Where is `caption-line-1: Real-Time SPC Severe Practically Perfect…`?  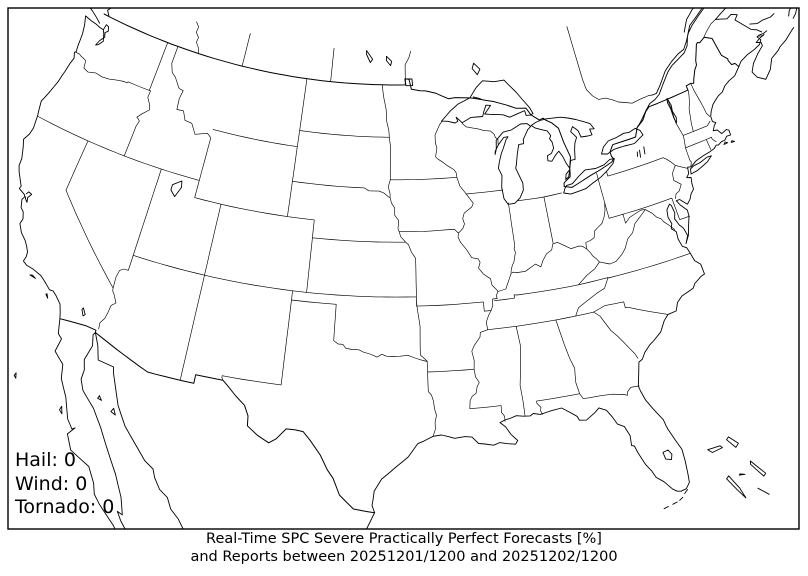
caption-line-1: Real-Time SPC Severe Practically Perfect… is located at coordinates (404, 539).